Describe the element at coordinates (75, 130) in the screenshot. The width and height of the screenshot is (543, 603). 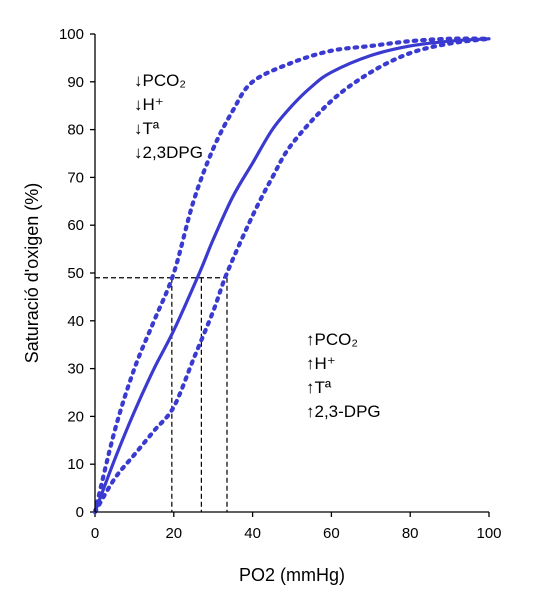
I see `y-tick-label: 80` at that location.